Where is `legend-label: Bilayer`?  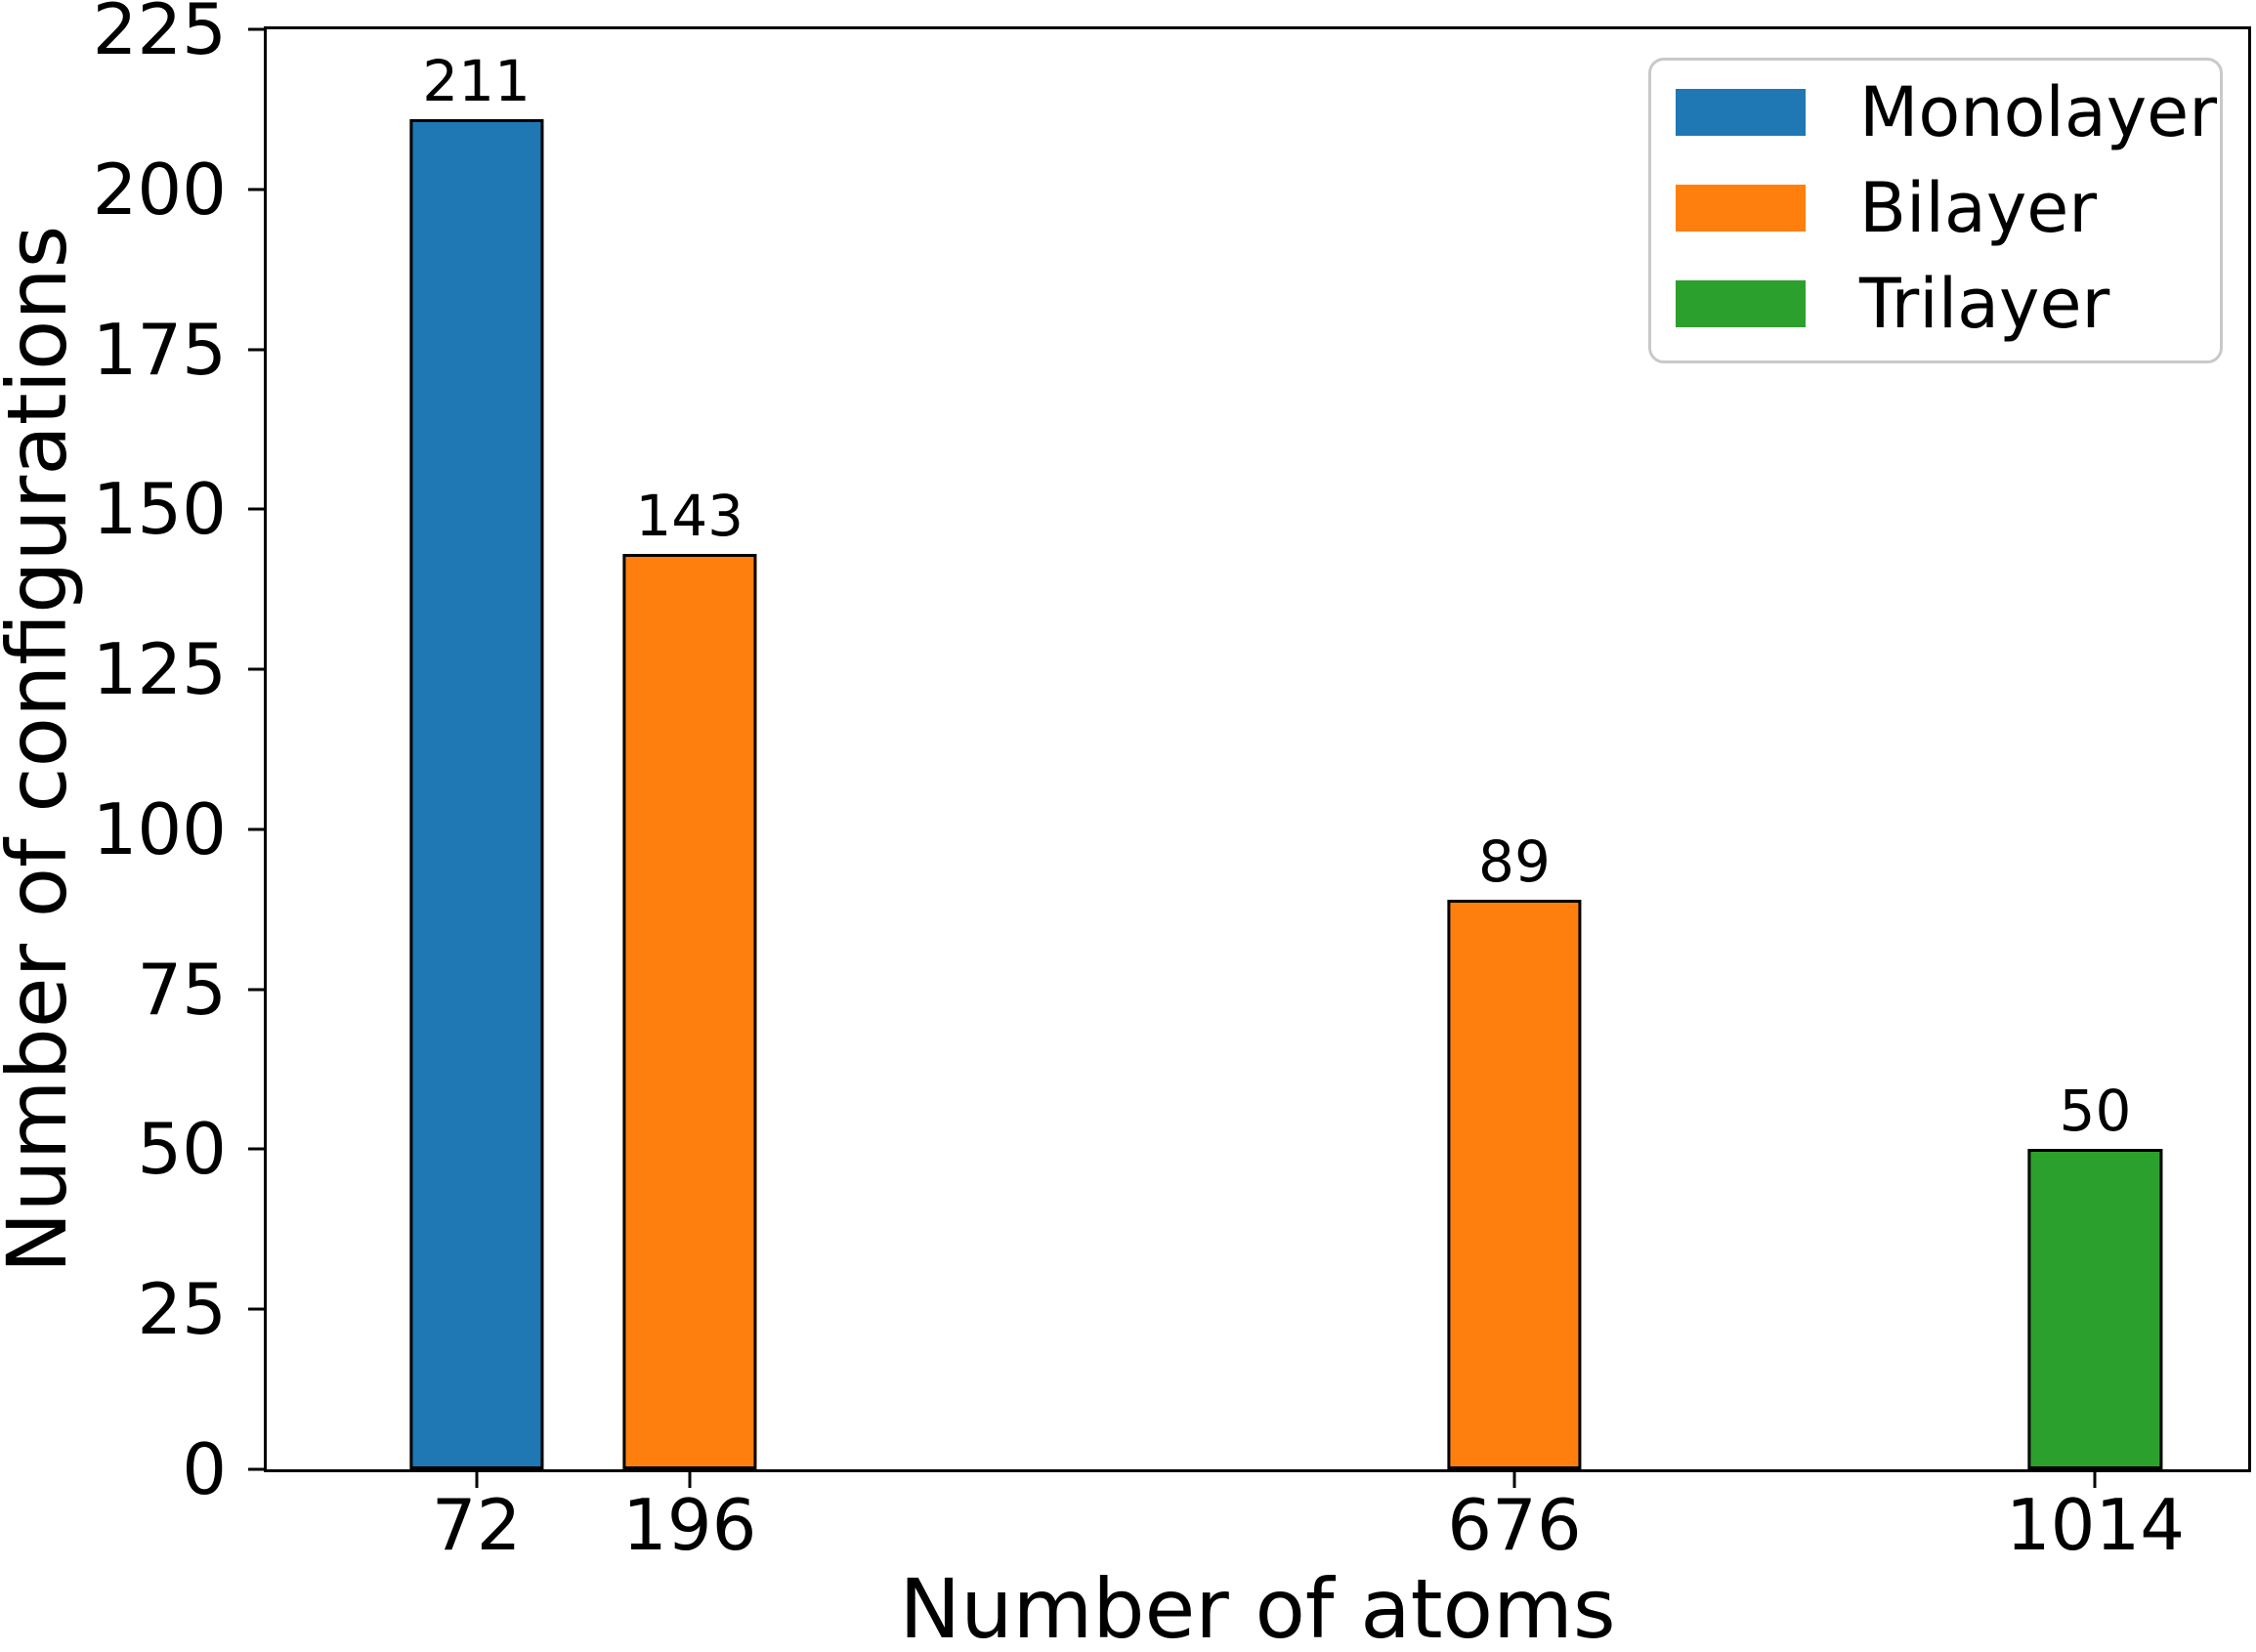 legend-label: Bilayer is located at coordinates (1979, 208).